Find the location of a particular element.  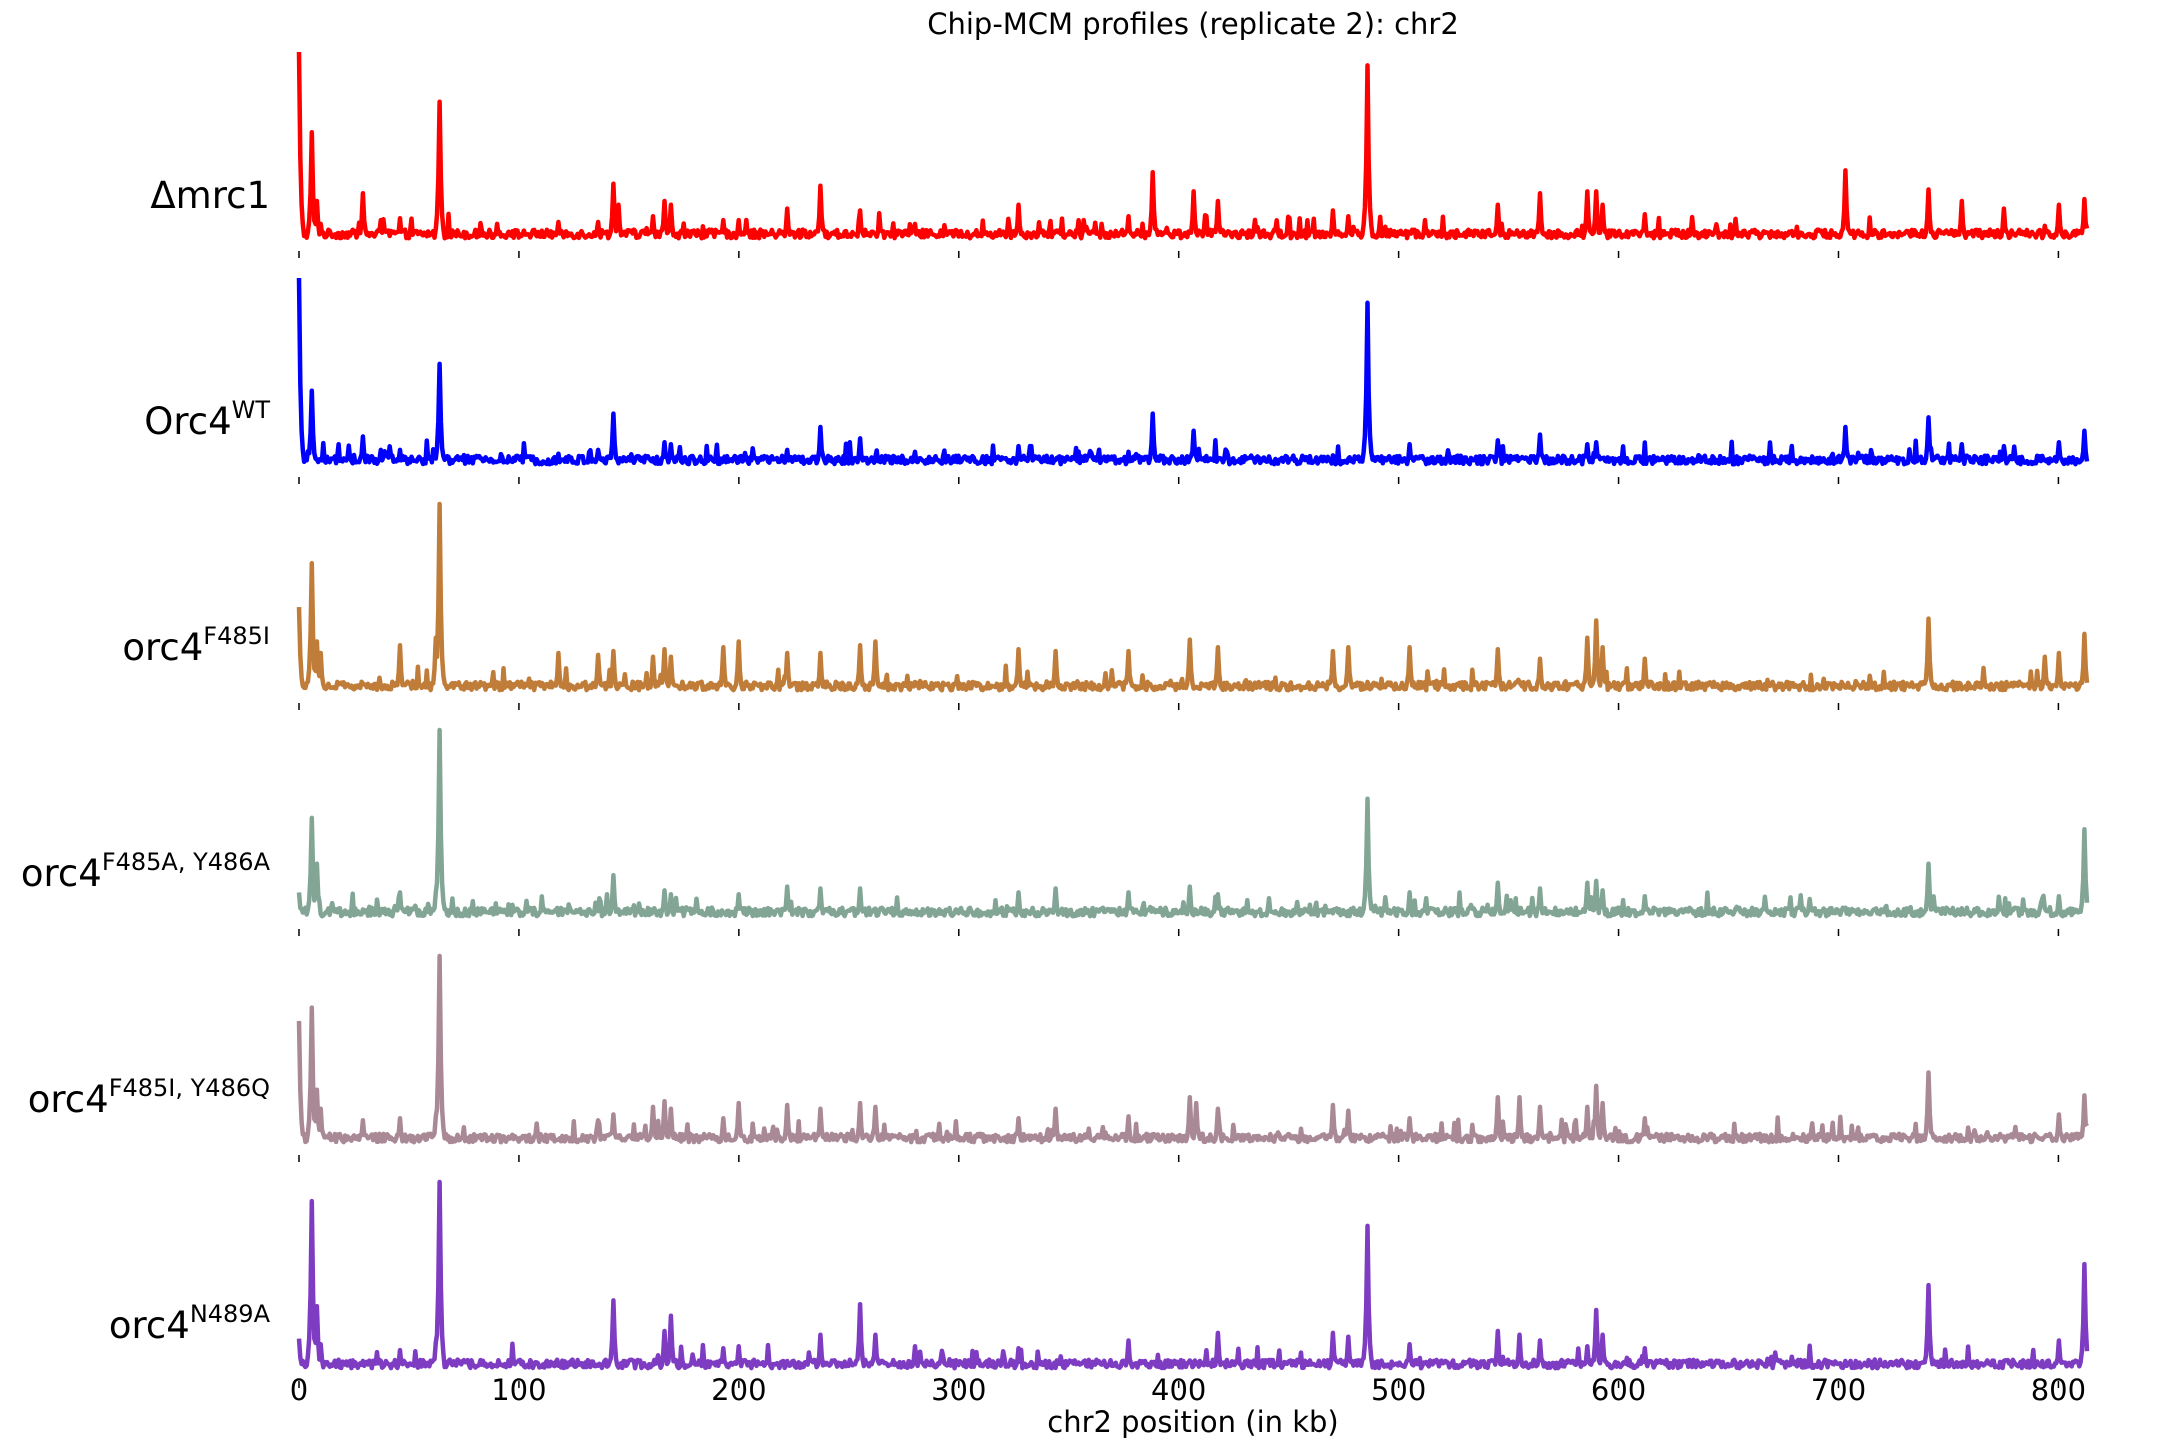

series-label: orc4F485I, Y486Q is located at coordinates (149, 1097).